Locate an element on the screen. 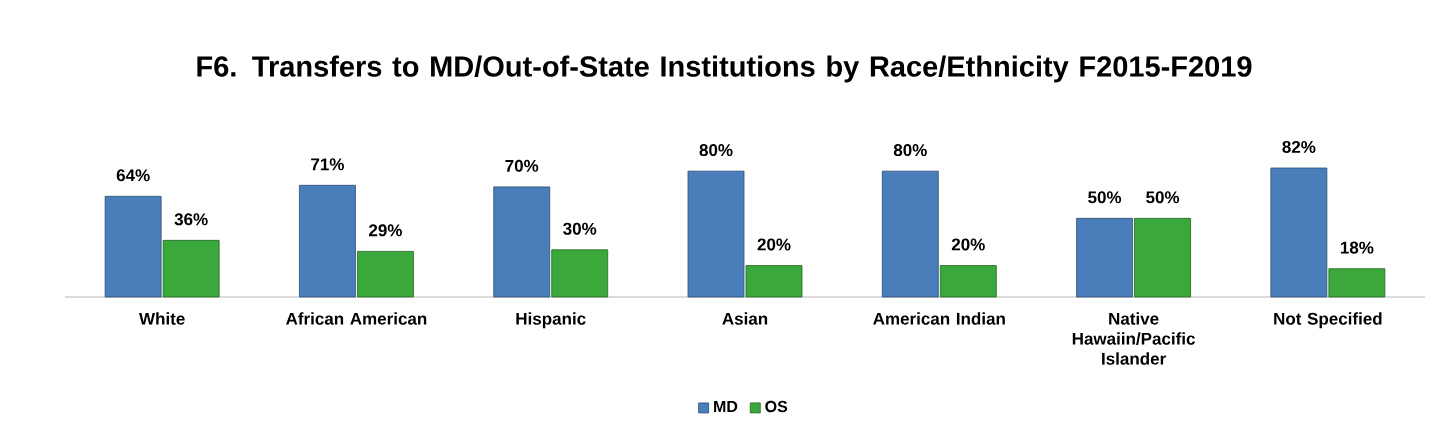  legend-label: OS is located at coordinates (776, 406).